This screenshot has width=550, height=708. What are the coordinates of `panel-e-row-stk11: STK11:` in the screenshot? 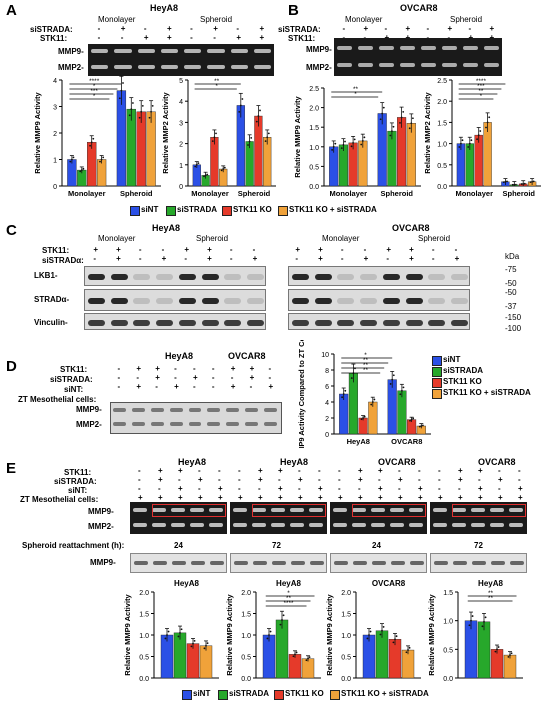 It's located at (78, 472).